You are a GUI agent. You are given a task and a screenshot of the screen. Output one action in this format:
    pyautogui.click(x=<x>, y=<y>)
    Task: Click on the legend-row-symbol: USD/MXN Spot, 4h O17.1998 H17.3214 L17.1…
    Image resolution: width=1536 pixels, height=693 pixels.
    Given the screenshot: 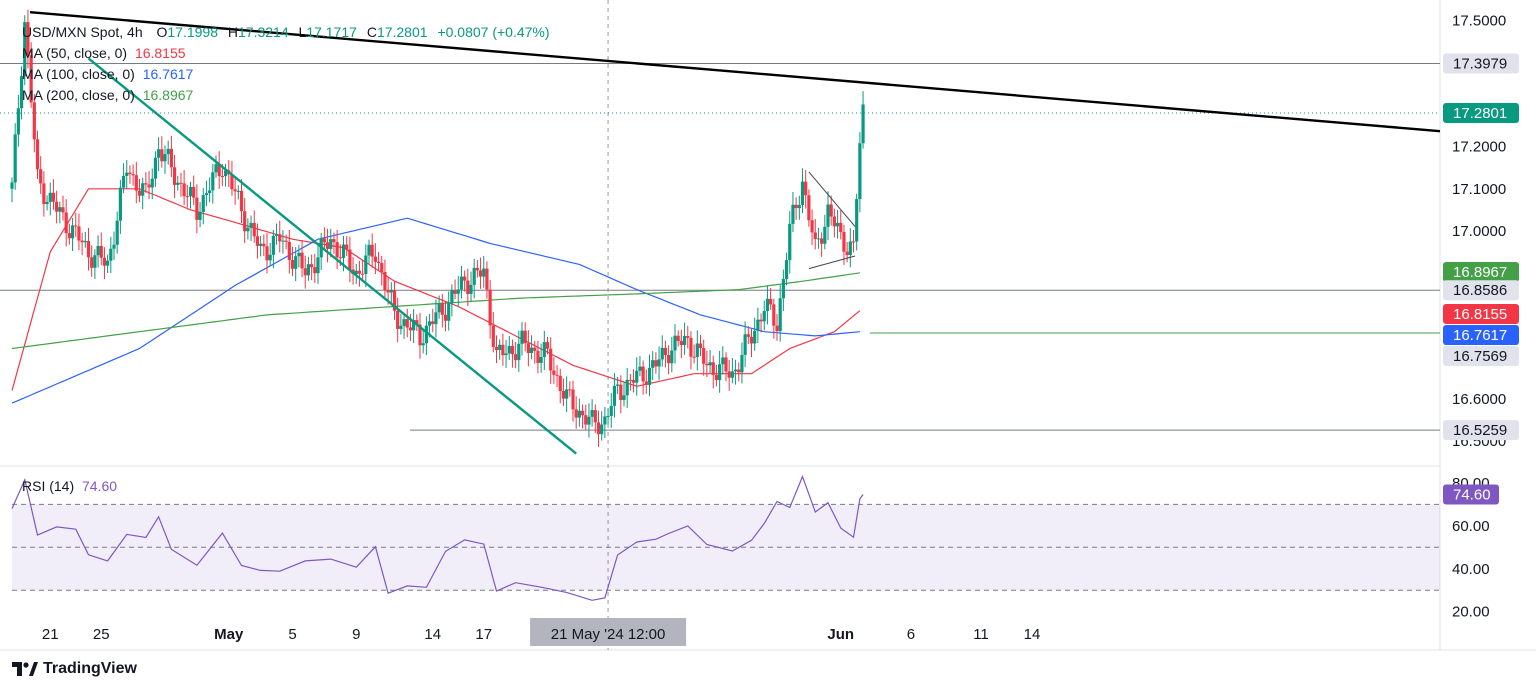 What is the action you would take?
    pyautogui.click(x=286, y=32)
    